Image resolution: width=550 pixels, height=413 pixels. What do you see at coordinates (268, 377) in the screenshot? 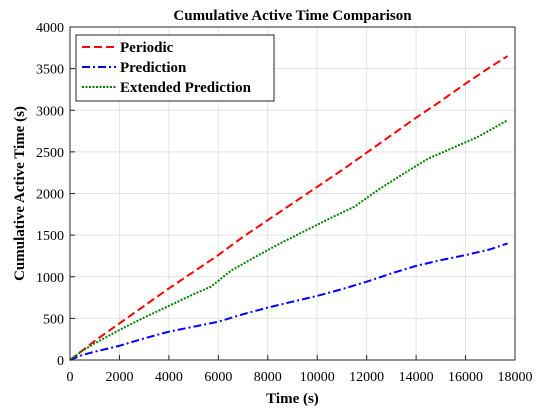
I see `x-tick-label: 8000` at bounding box center [268, 377].